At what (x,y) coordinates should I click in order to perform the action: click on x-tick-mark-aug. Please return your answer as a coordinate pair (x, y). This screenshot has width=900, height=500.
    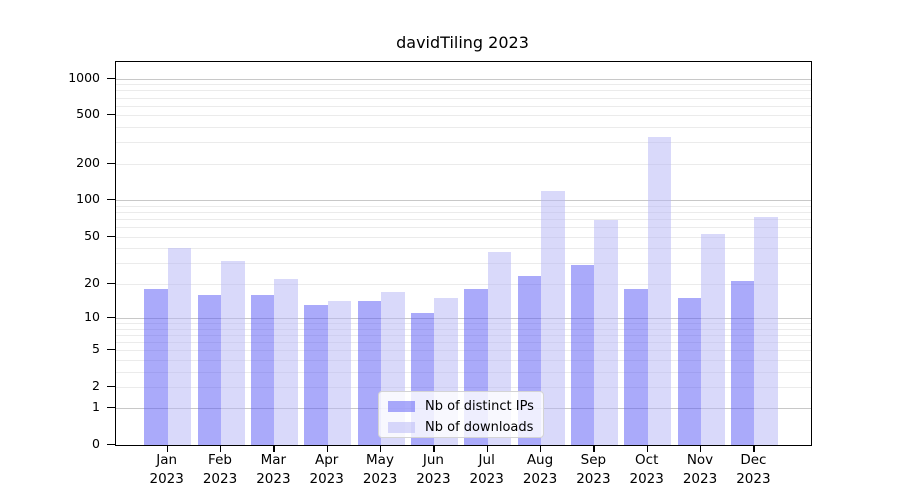
    Looking at the image, I should click on (541, 449).